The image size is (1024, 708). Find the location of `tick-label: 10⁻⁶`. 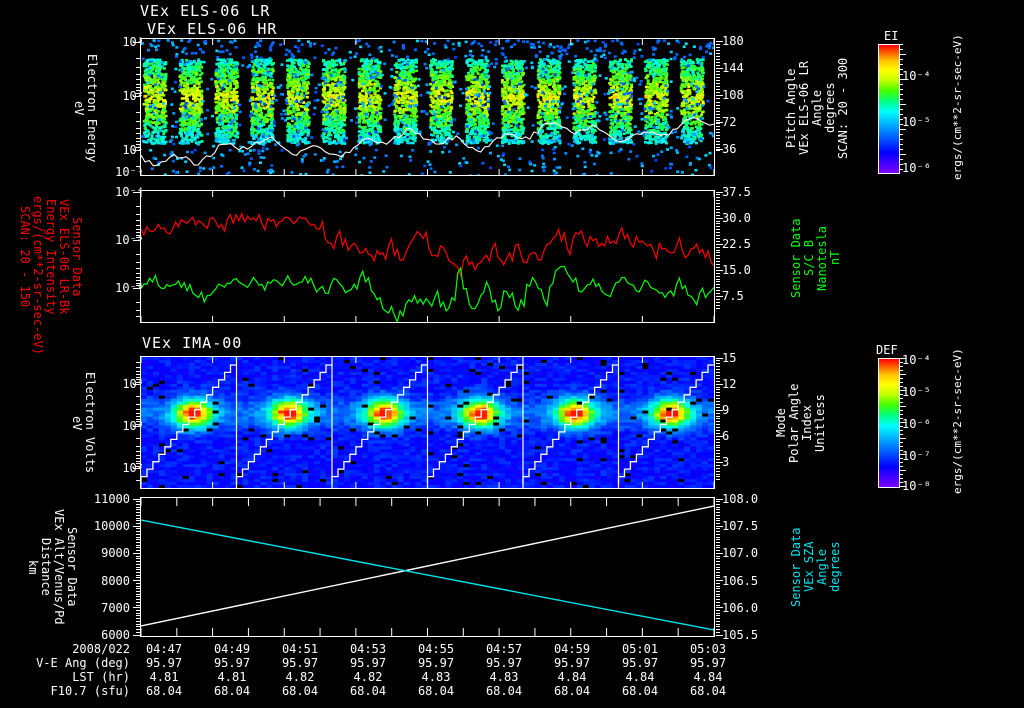

tick-label: 10⁻⁶ is located at coordinates (916, 168).